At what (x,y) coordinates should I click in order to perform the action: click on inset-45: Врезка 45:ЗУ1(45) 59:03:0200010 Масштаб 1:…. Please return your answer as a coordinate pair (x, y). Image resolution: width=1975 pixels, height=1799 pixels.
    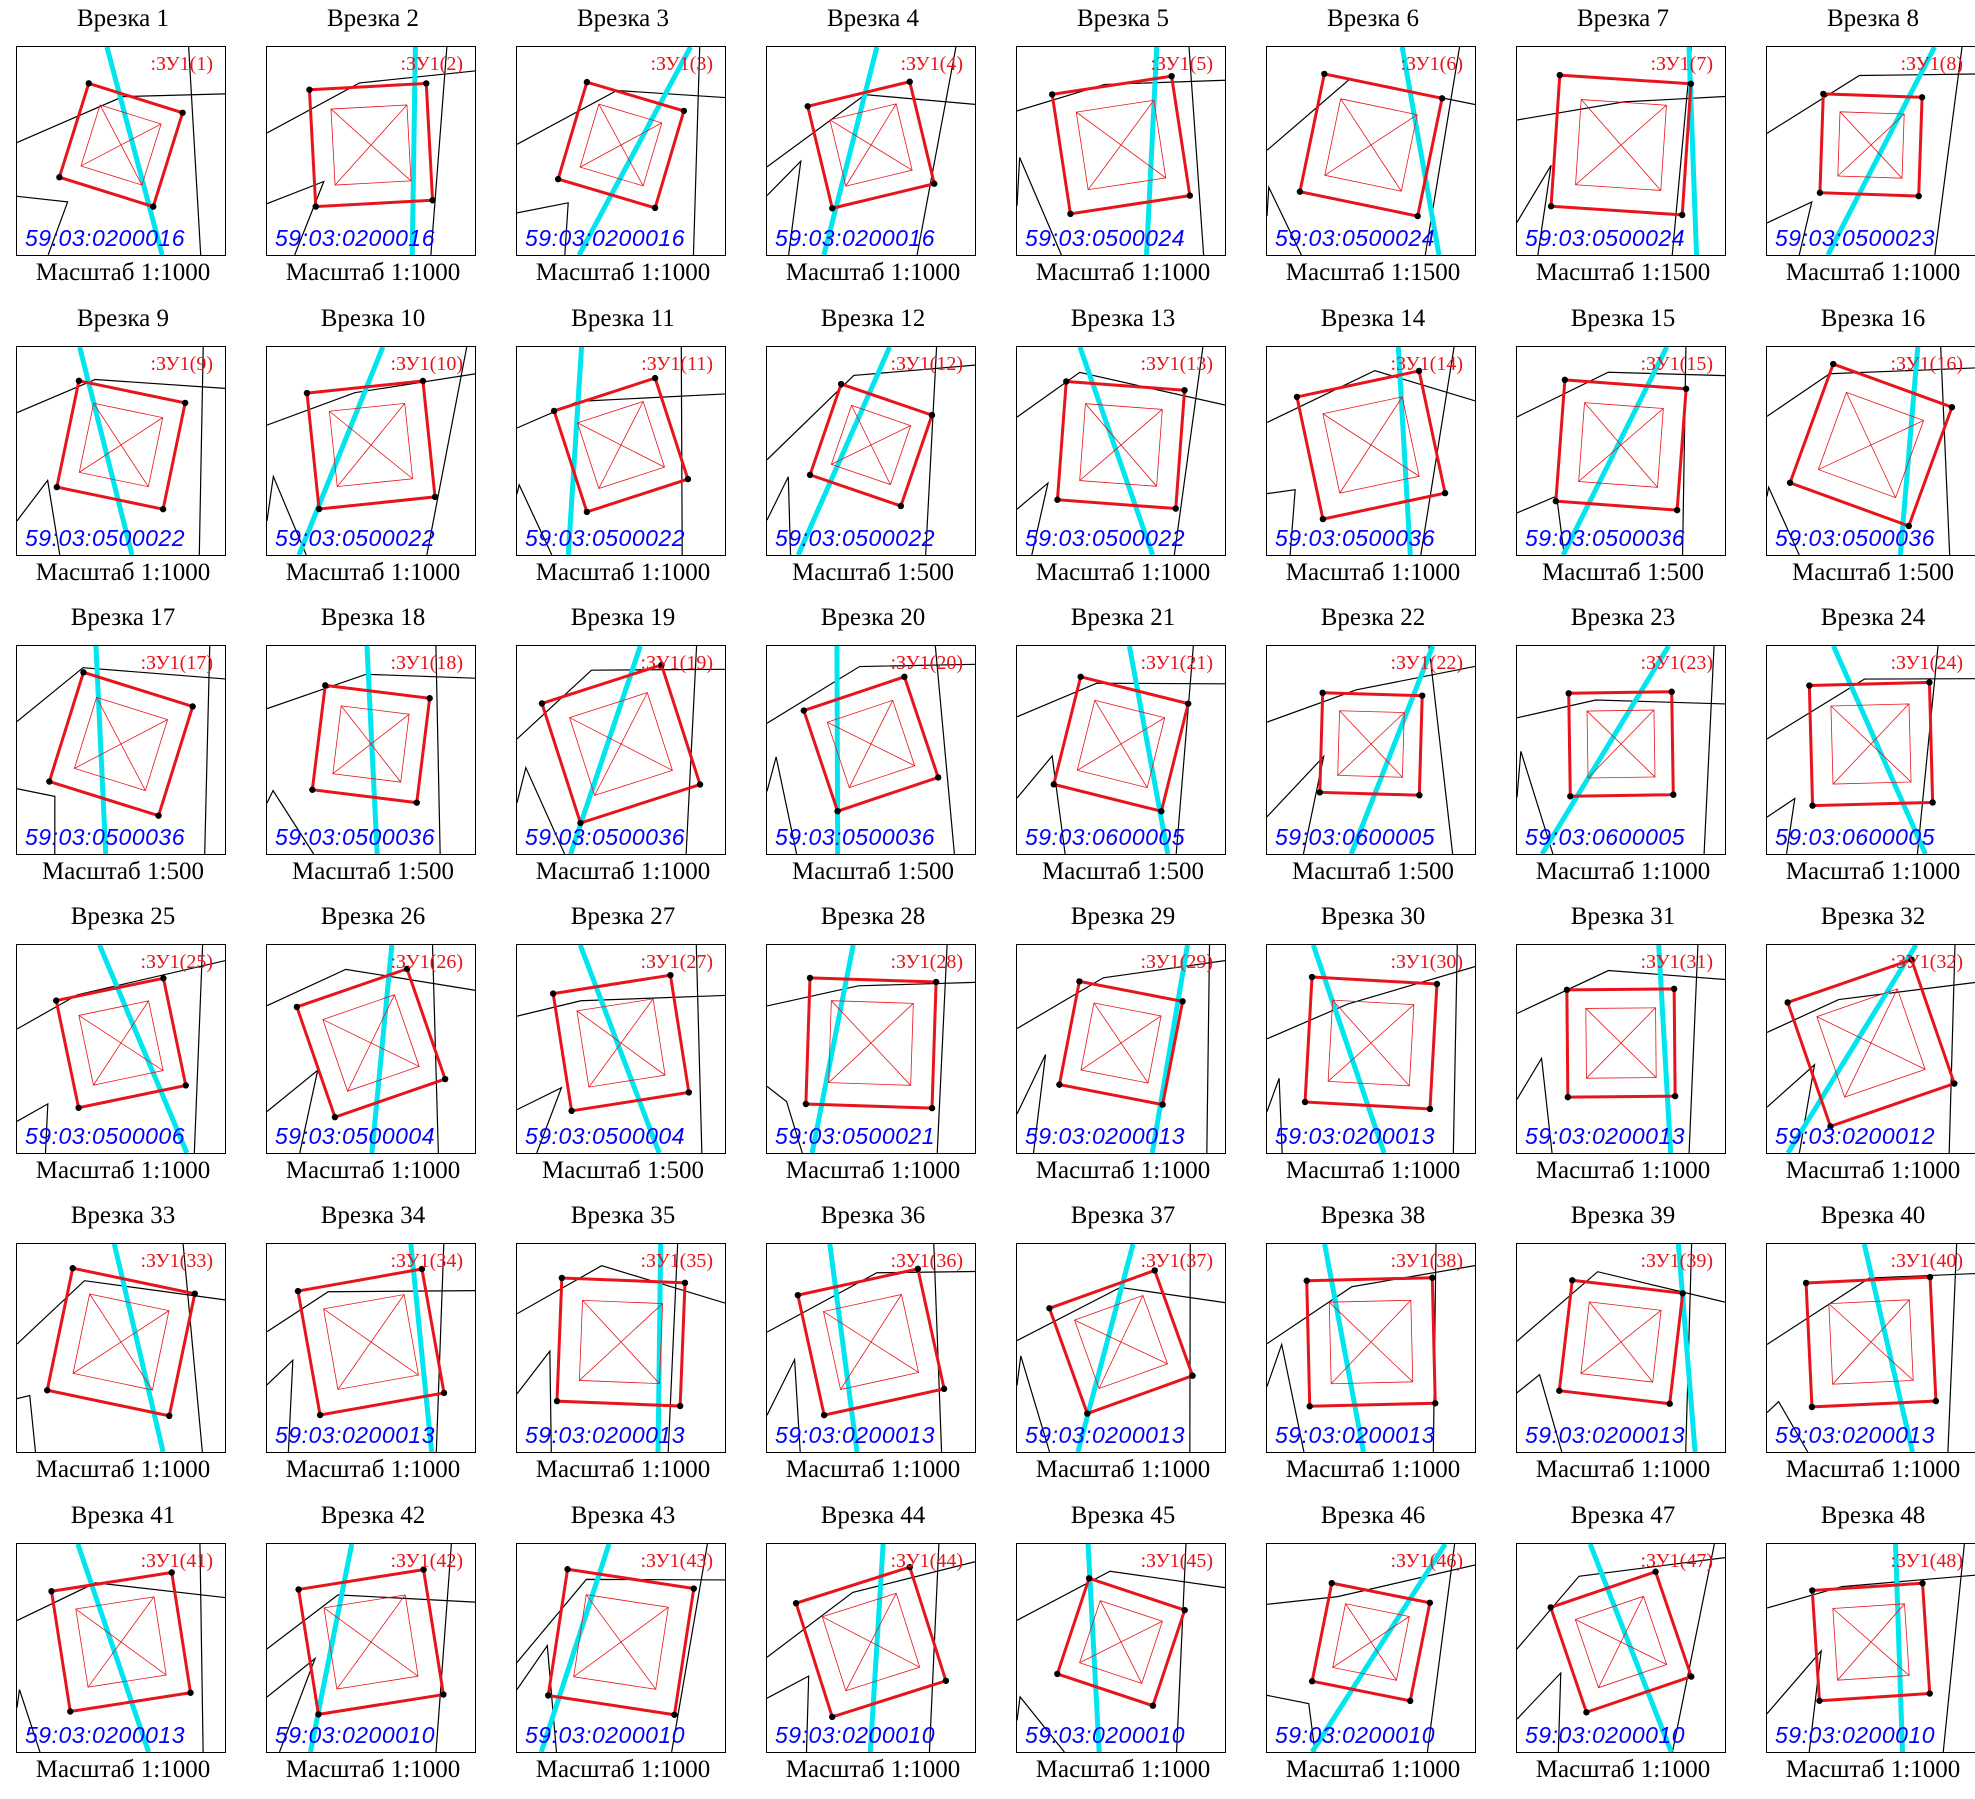
    Looking at the image, I should click on (1127, 1646).